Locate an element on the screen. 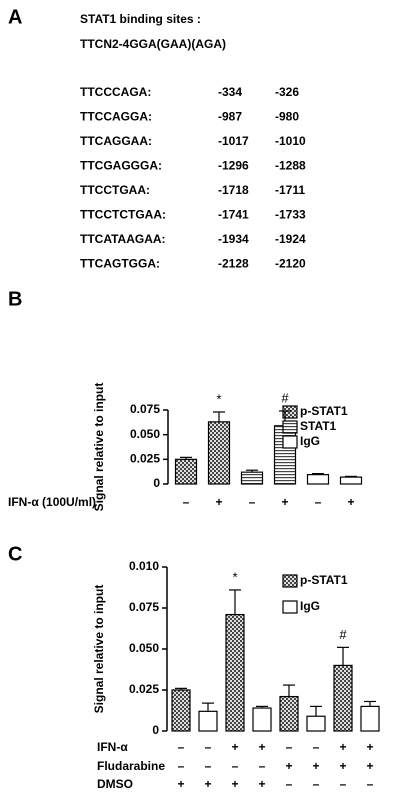  table-cell: -1741 is located at coordinates (233, 215).